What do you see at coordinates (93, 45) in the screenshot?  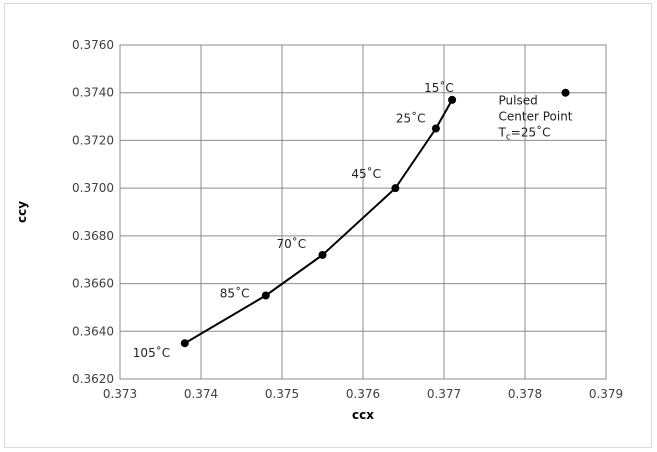 I see `y-tick-label: 0.3760` at bounding box center [93, 45].